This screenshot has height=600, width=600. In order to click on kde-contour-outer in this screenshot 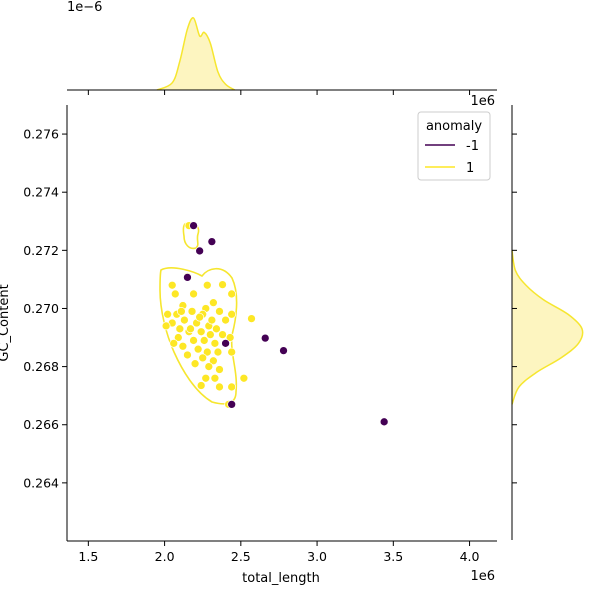, I will do `click(198, 336)`.